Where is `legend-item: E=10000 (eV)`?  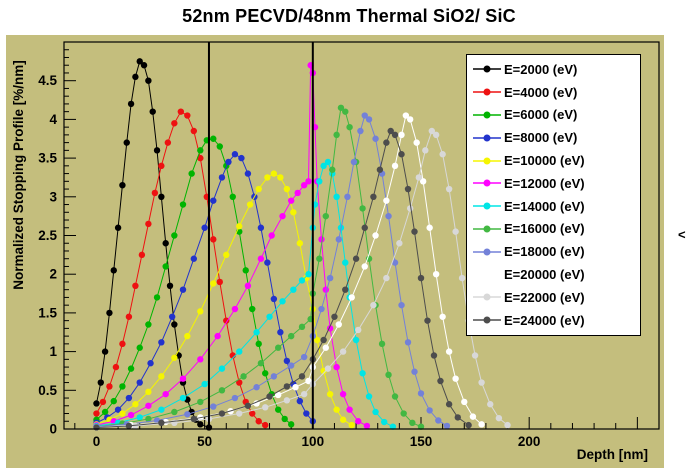 legend-item: E=10000 (eV) is located at coordinates (555, 160).